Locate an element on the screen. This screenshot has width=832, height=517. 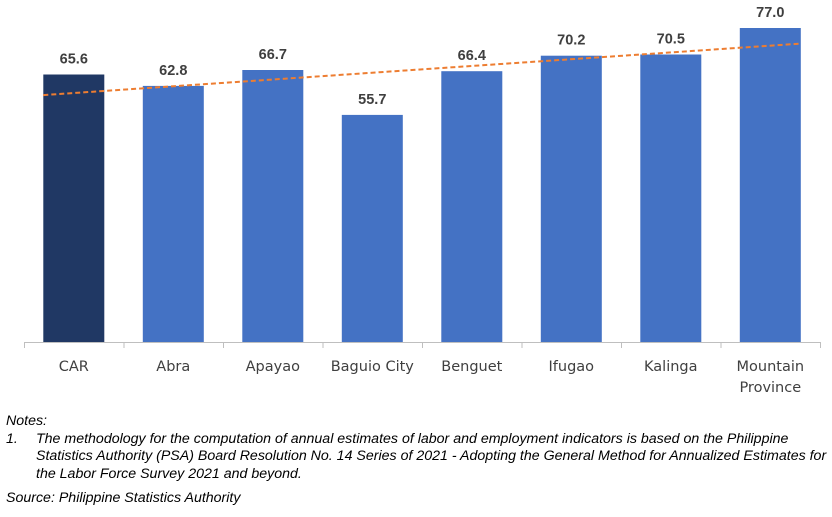
data-label: 62.8 is located at coordinates (173, 71).